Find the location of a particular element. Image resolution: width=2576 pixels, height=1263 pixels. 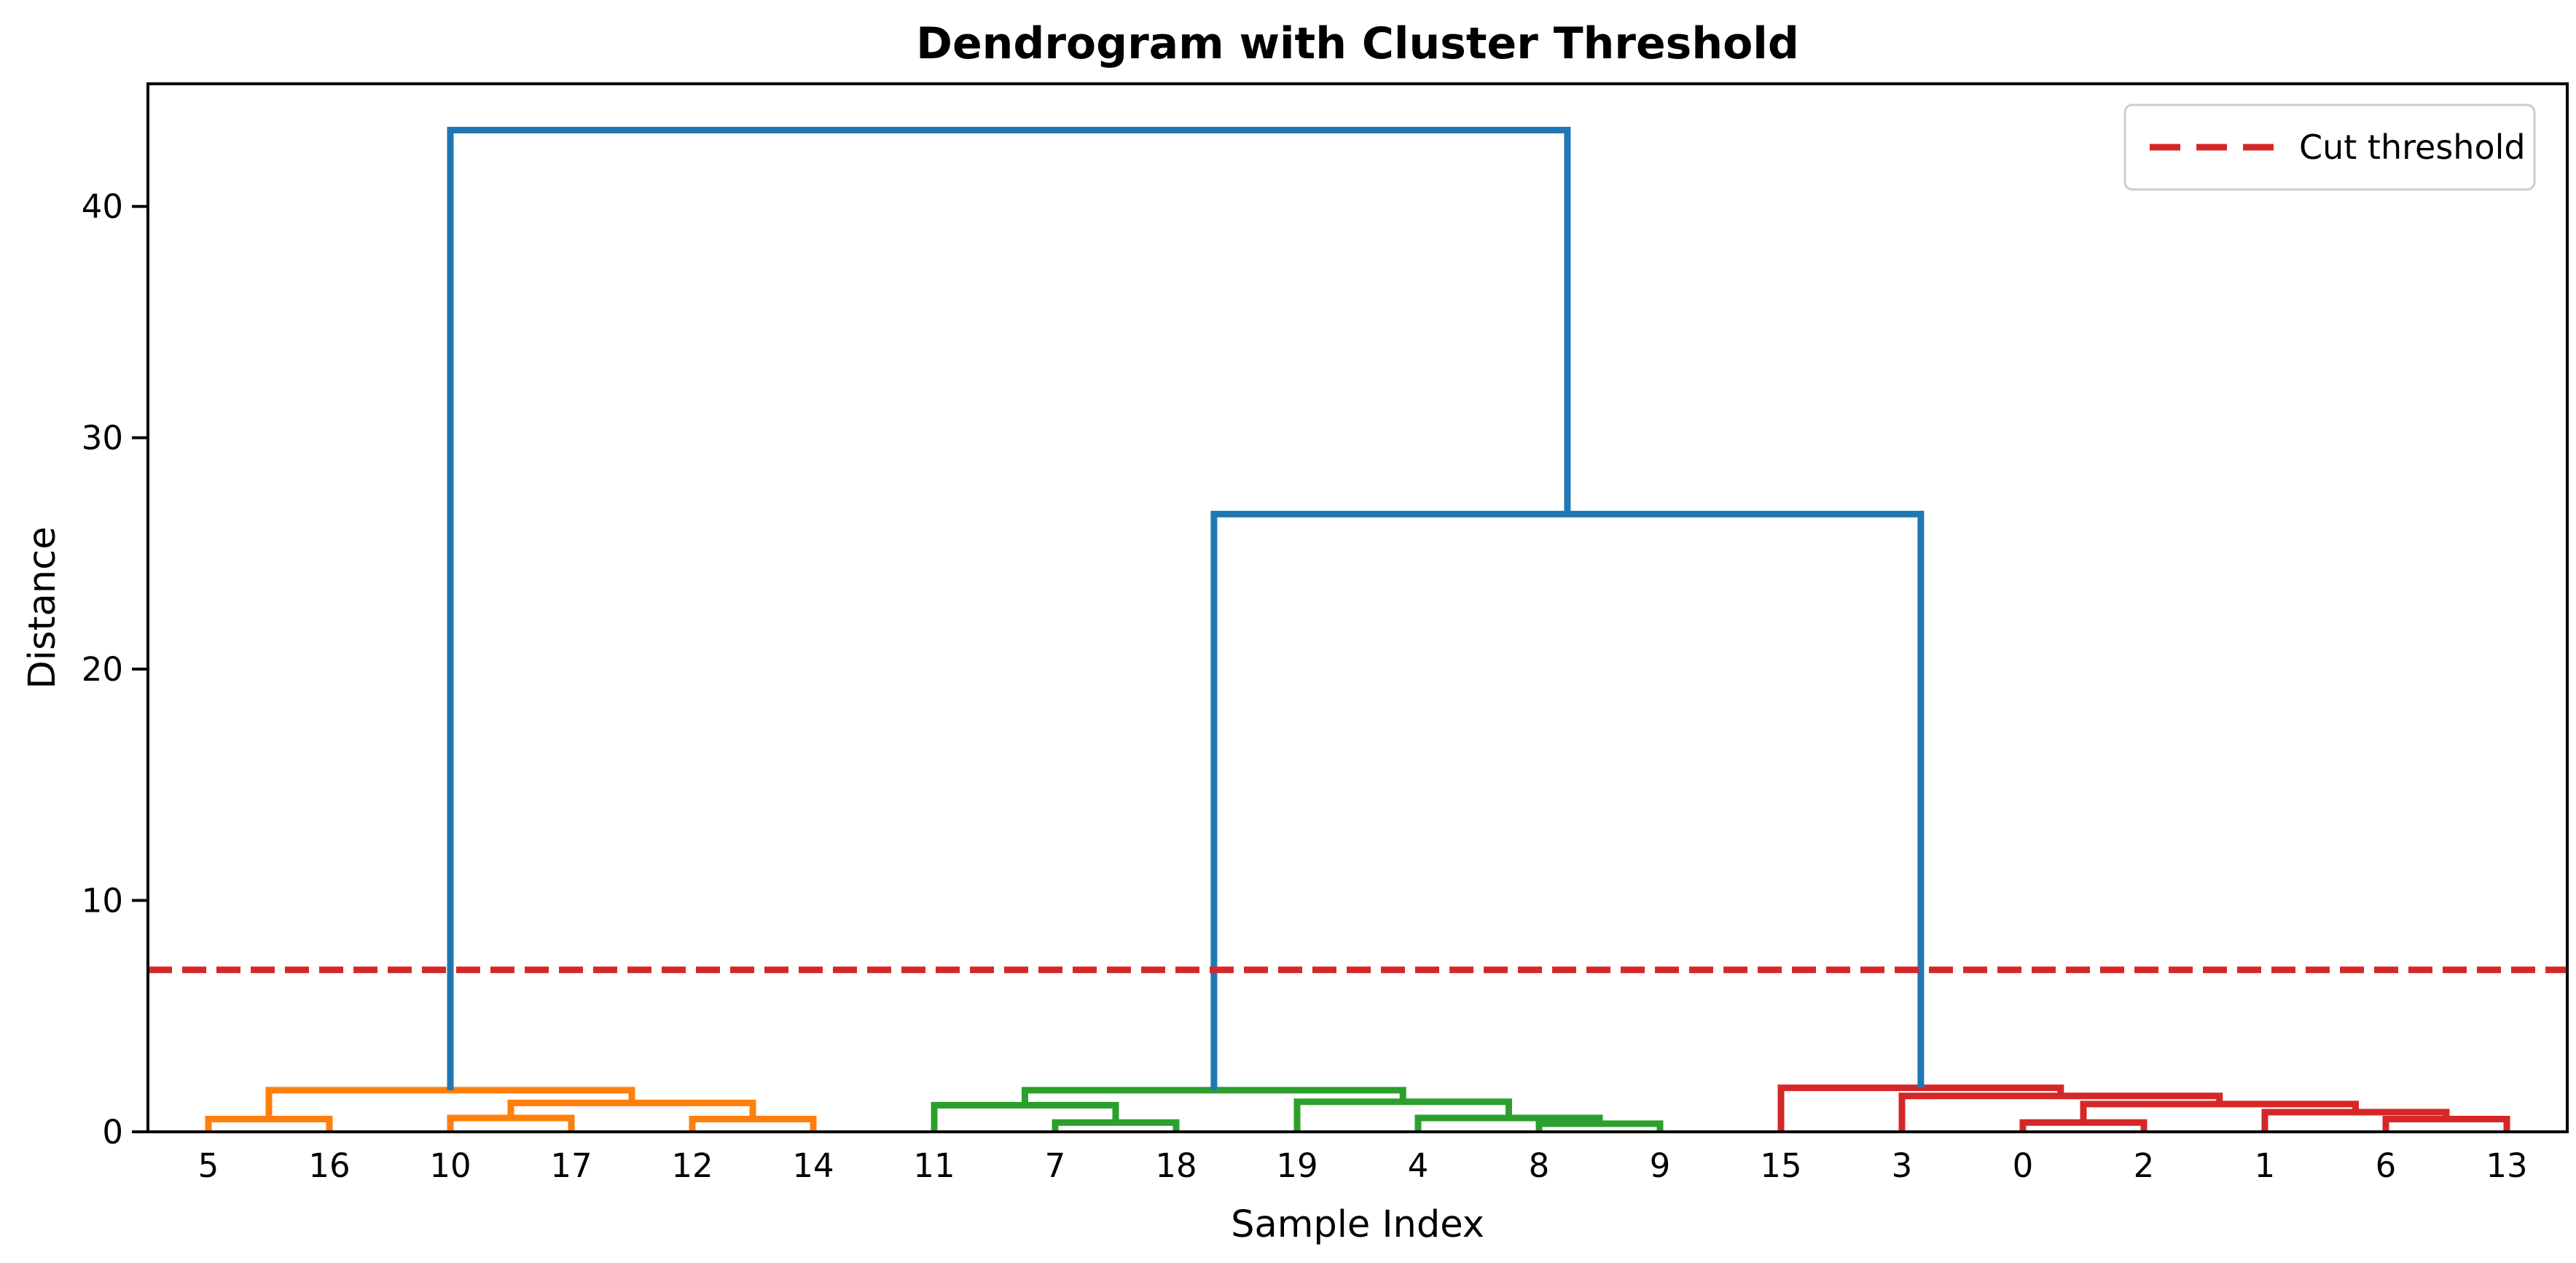

x-tick-label: 8 is located at coordinates (1539, 1165).